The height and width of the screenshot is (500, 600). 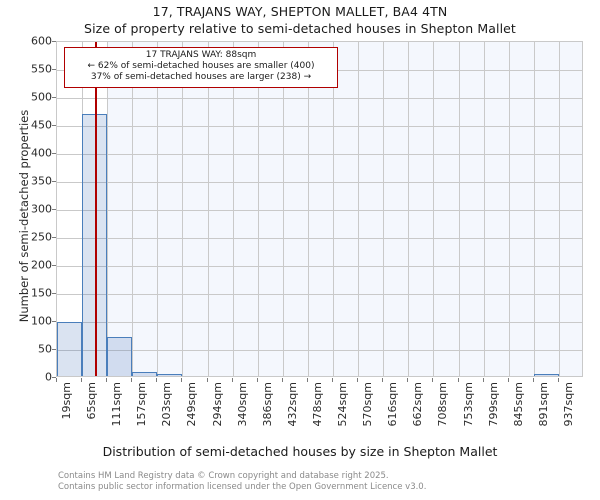 What do you see at coordinates (41, 125) in the screenshot?
I see `y-tick-label: 450` at bounding box center [41, 125].